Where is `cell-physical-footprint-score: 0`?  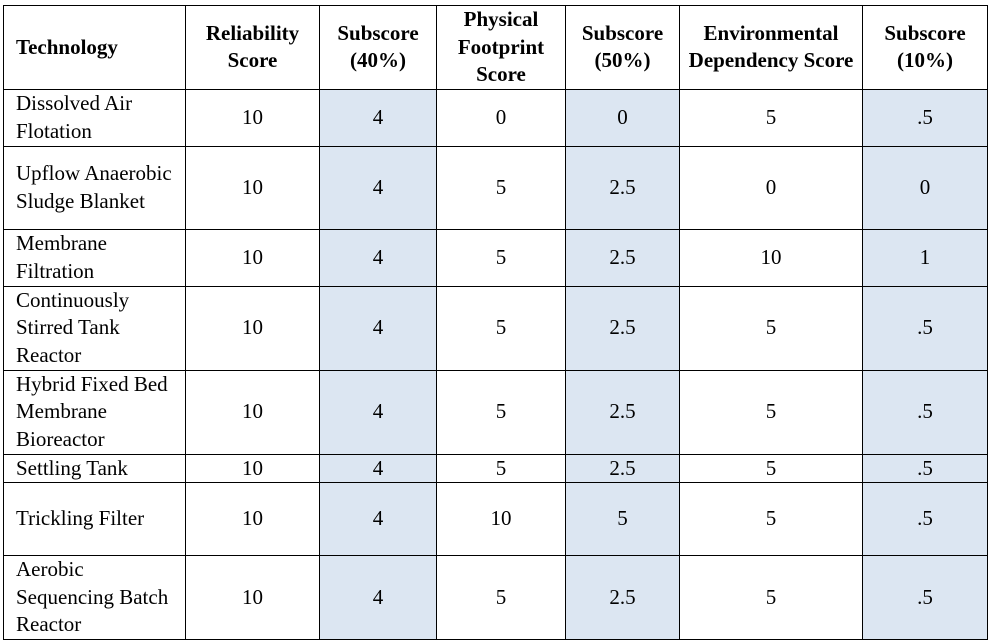 cell-physical-footprint-score: 0 is located at coordinates (501, 117).